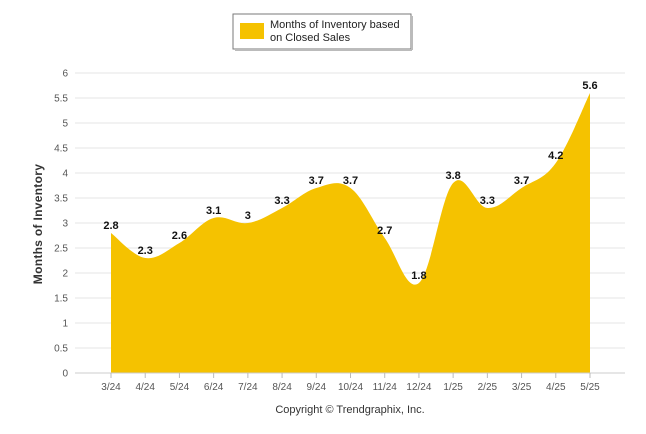 Image resolution: width=646 pixels, height=434 pixels. What do you see at coordinates (335, 25) in the screenshot?
I see `legend-line-1: Months of Inventory based` at bounding box center [335, 25].